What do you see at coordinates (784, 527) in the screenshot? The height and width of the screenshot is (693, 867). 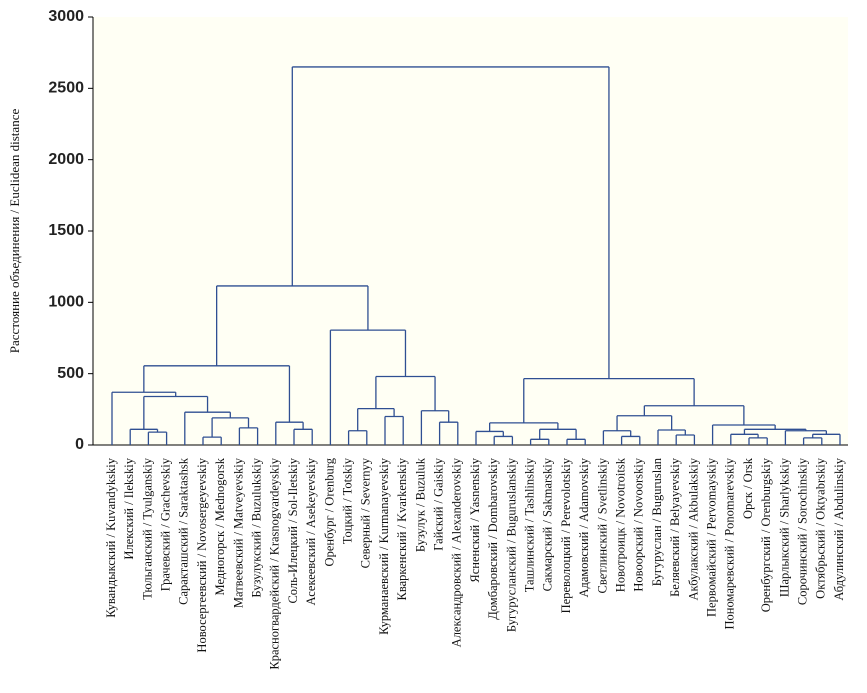 I see `leaf-label: Шарлыкский / Sharlykskiy` at bounding box center [784, 527].